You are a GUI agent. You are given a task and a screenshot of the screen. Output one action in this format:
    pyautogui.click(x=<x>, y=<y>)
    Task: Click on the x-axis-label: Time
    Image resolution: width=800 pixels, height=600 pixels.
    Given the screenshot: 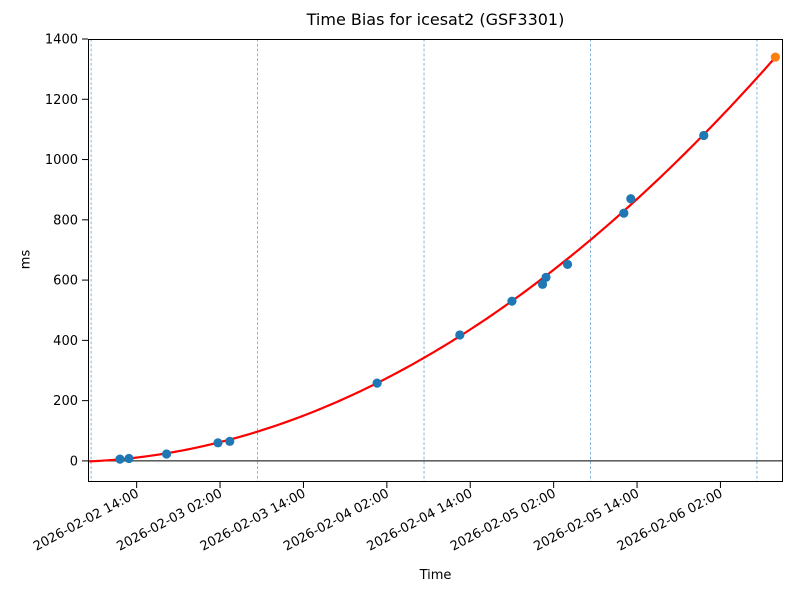 What is the action you would take?
    pyautogui.click(x=435, y=575)
    